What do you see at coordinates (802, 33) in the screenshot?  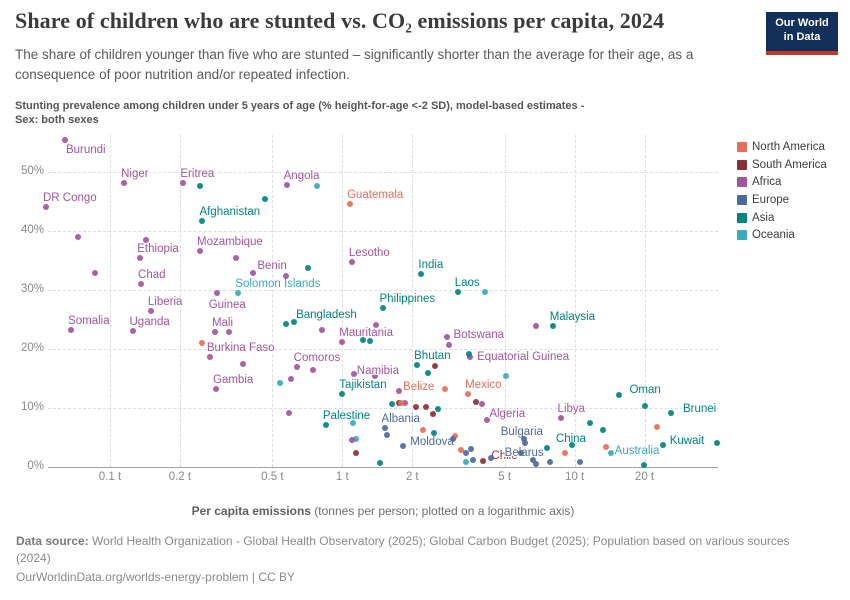 I see `owid-logo: Our World in Data` at bounding box center [802, 33].